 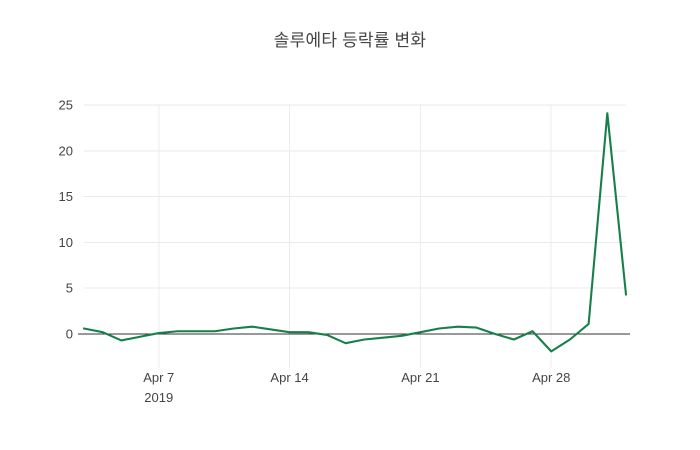 I want to click on x-axis-tick-sublabel: 2019, so click(x=158, y=397).